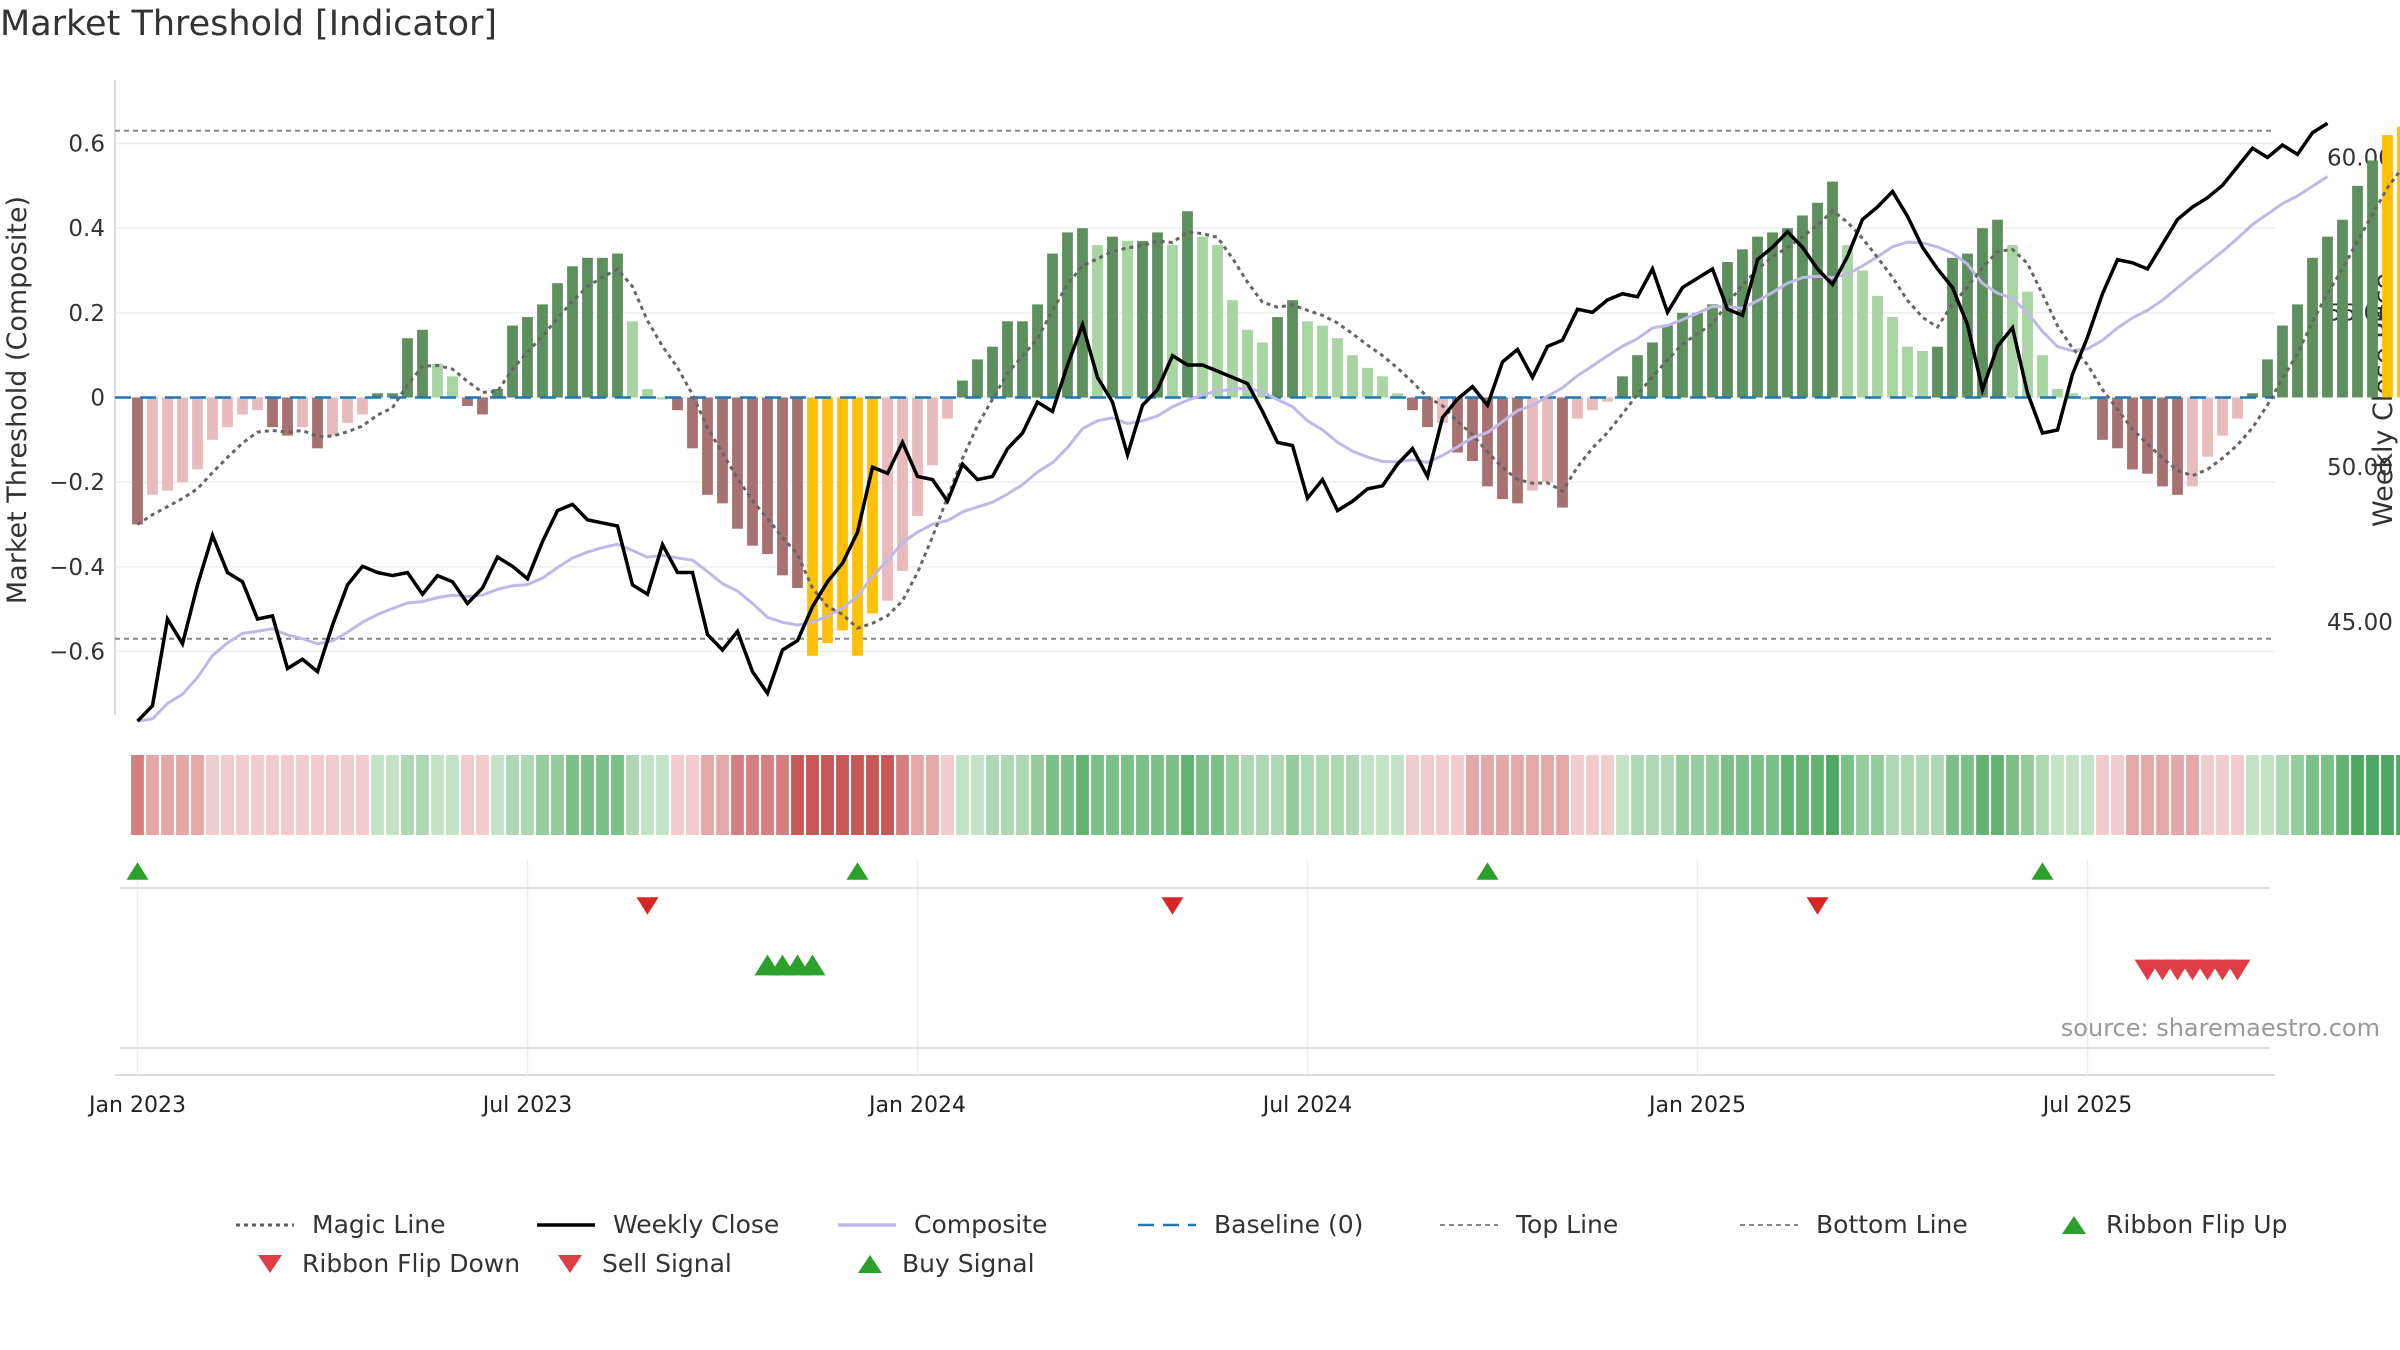  What do you see at coordinates (2360, 623) in the screenshot?
I see `y-tick-label-right: 45.00` at bounding box center [2360, 623].